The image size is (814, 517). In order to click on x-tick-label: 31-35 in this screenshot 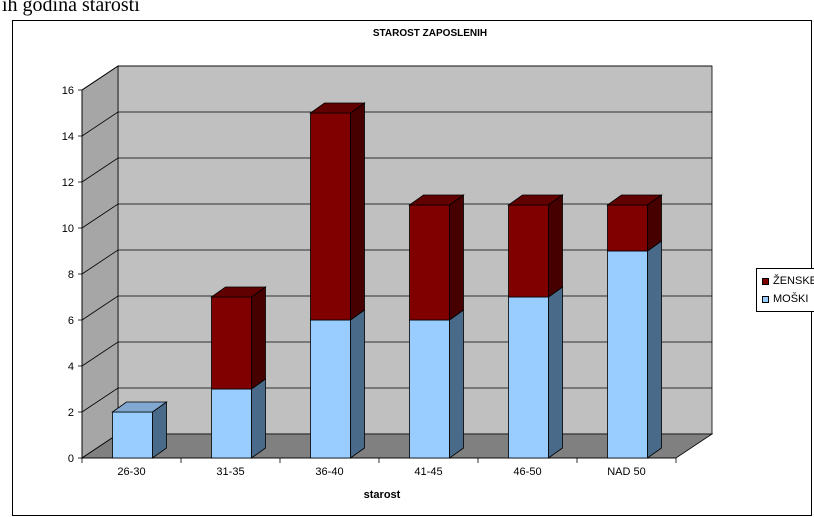, I will do `click(230, 472)`.